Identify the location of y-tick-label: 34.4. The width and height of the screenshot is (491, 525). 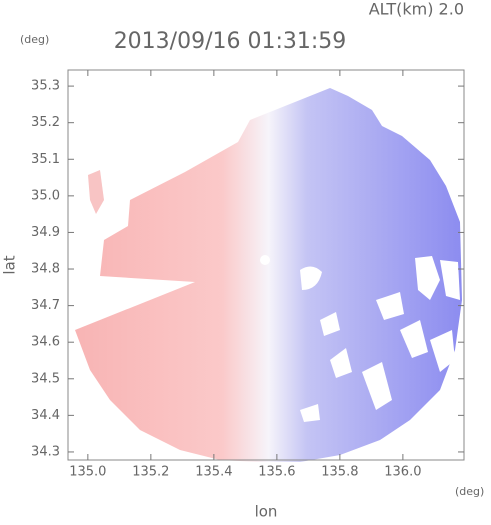
(45, 415).